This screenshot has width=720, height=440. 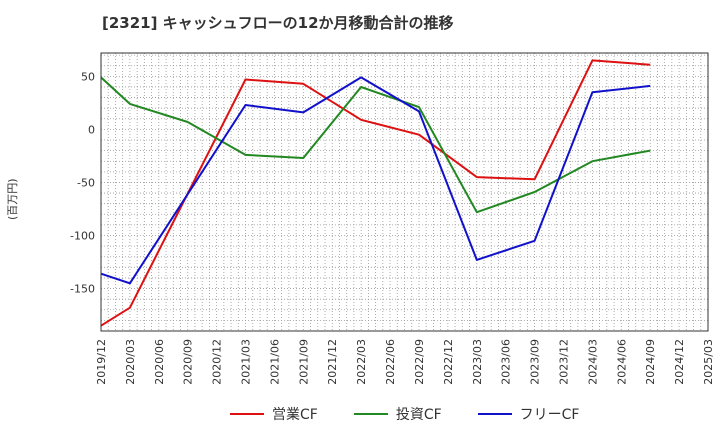 I want to click on x-tick-label: 2020/06, so click(x=159, y=362).